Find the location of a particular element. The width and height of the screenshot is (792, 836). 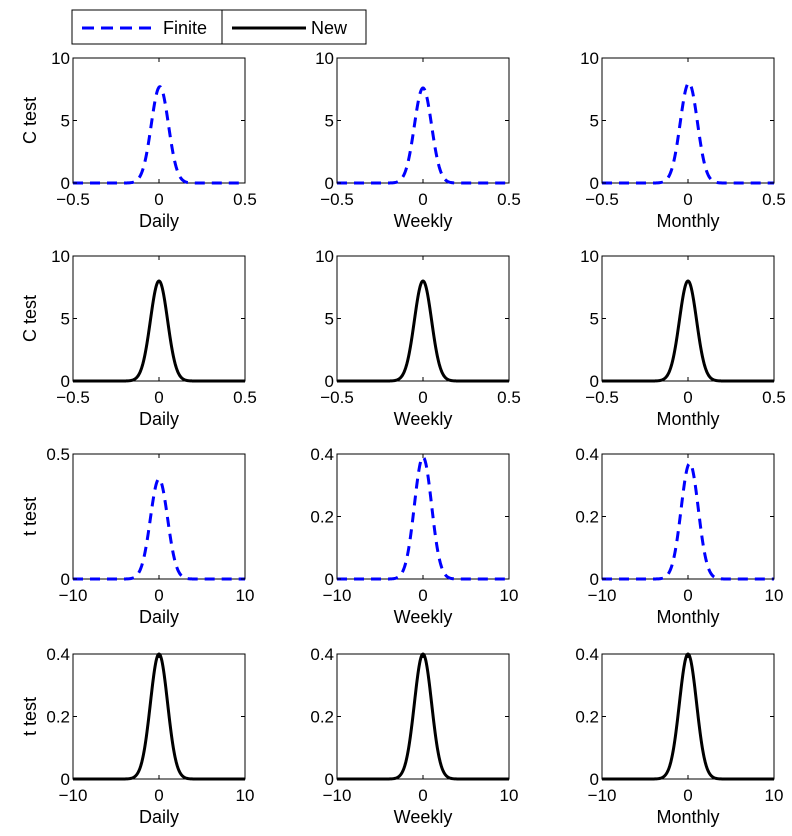

legend: Finite New is located at coordinates (219, 27).